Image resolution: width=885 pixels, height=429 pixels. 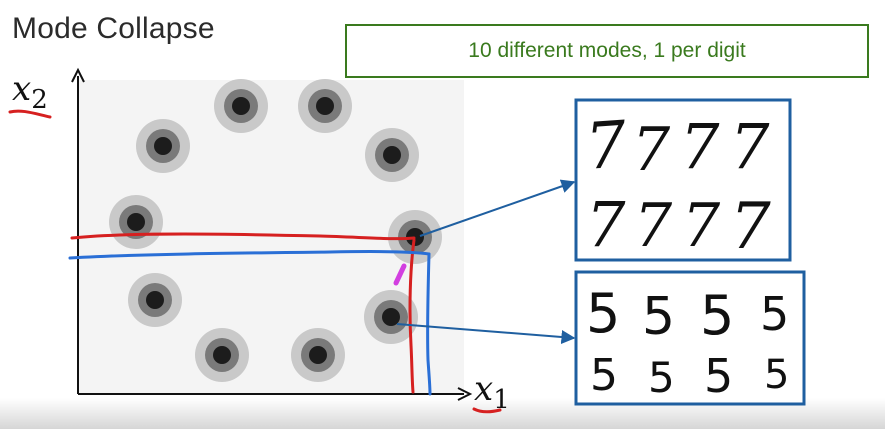 I want to click on arrow-to-sevens, so click(x=497, y=208).